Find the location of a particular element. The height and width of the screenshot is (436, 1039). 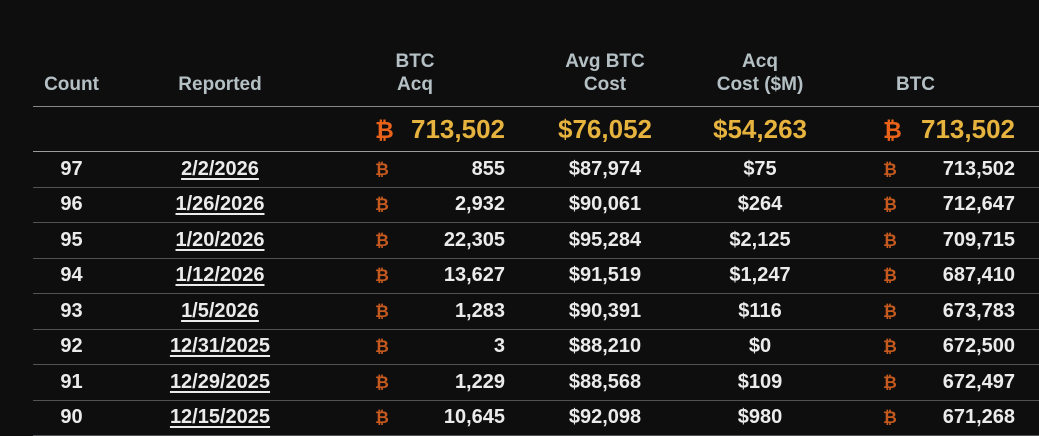

btc-total-cell: ₿ 672,497 is located at coordinates (934, 383).